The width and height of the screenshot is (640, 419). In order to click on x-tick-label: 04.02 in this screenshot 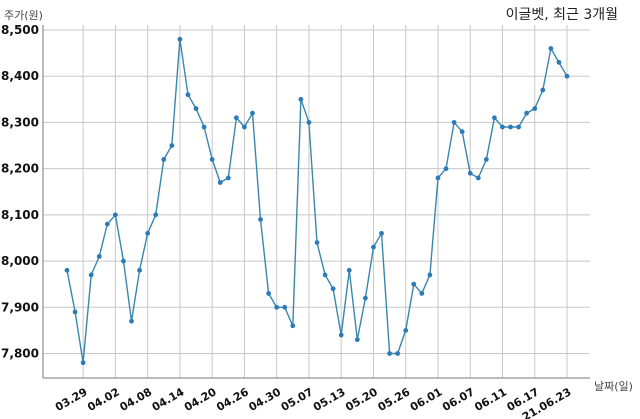, I will do `click(103, 399)`.